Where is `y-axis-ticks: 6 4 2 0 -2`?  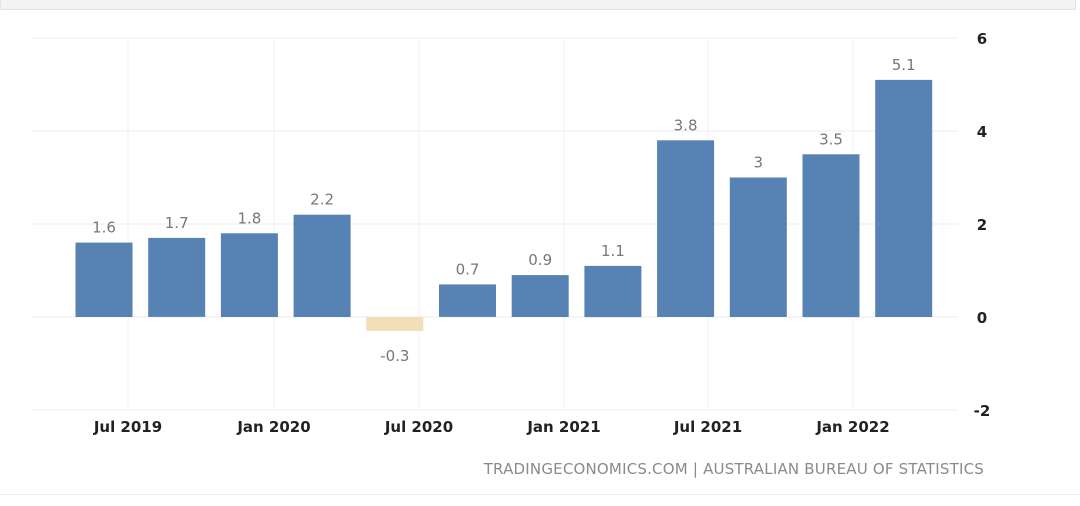 y-axis-ticks: 6 4 2 0 -2 is located at coordinates (982, 225).